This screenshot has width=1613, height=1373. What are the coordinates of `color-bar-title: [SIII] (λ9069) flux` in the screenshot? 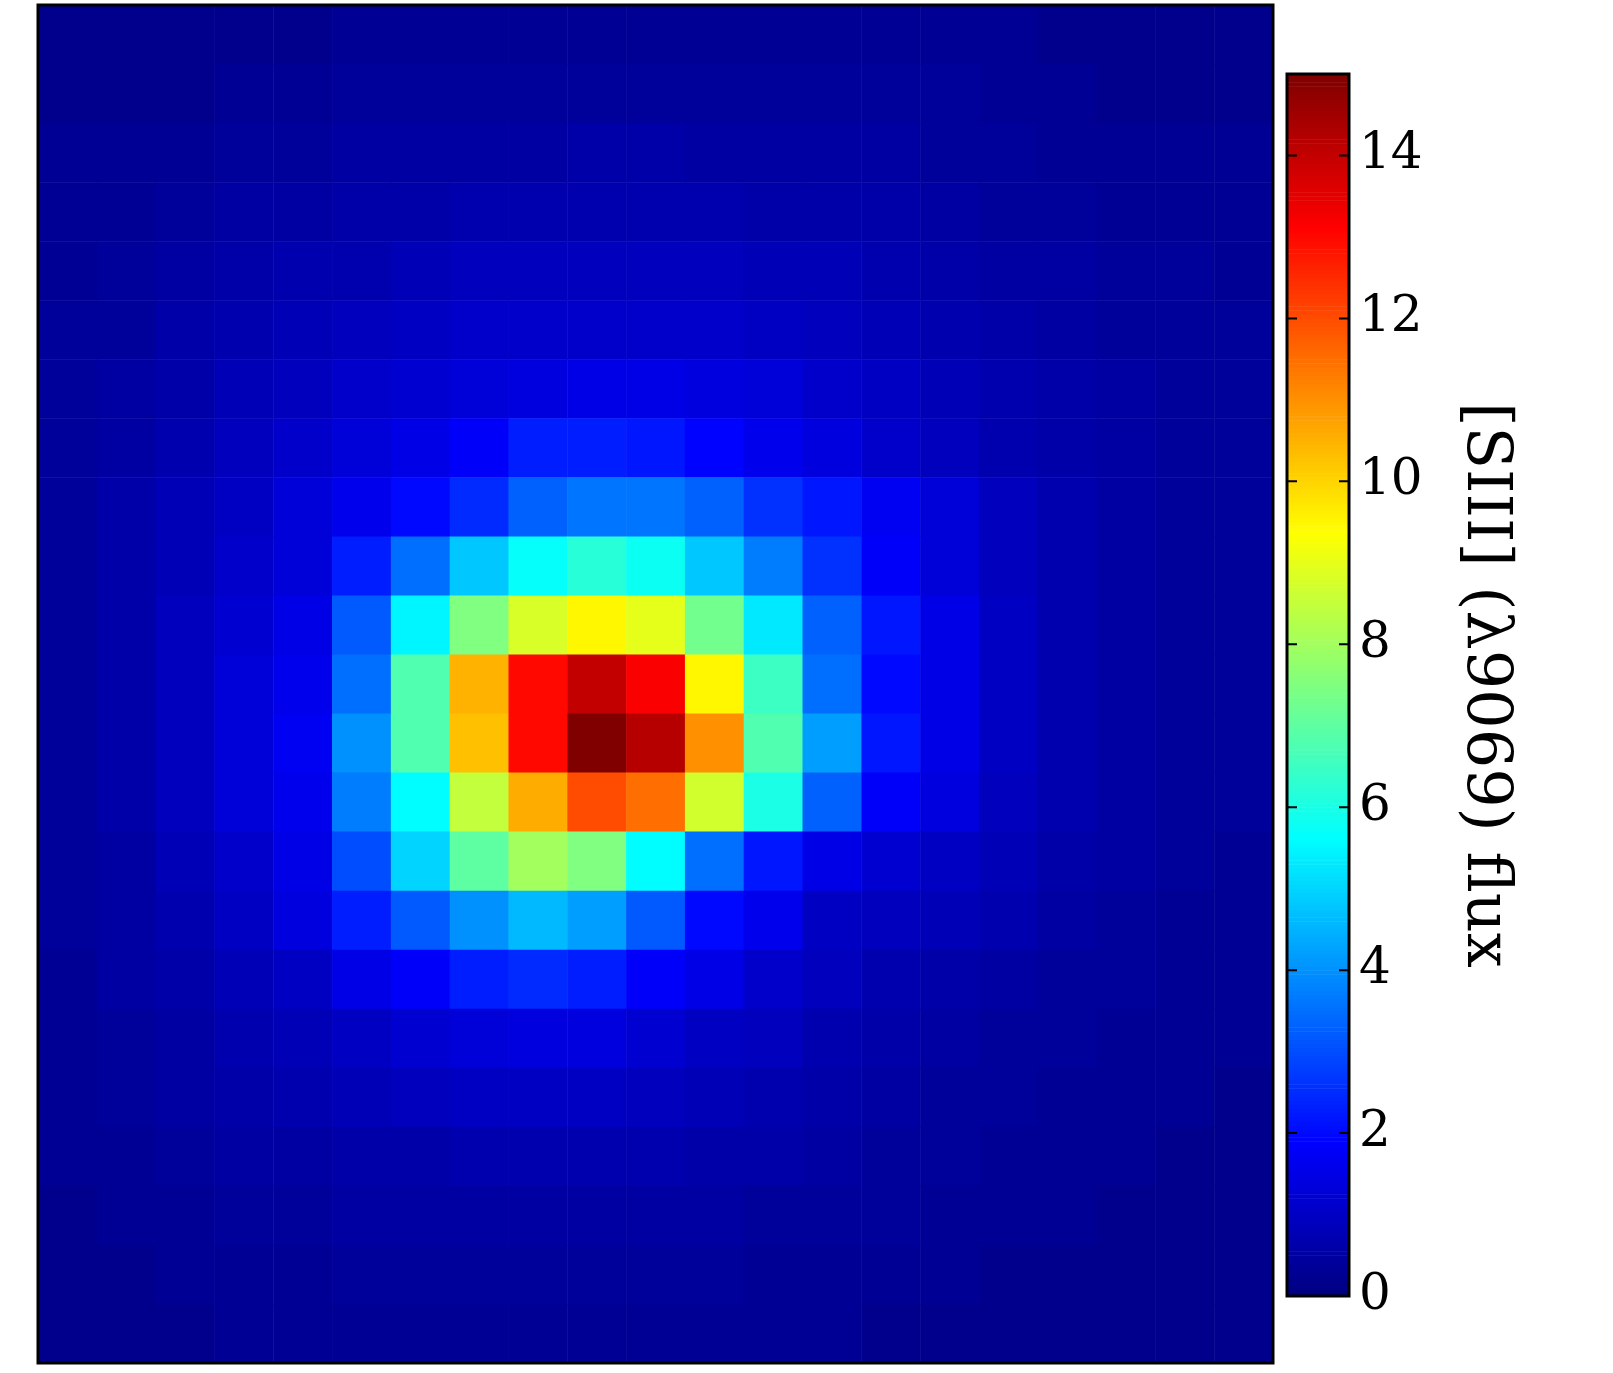 It's located at (1489, 685).